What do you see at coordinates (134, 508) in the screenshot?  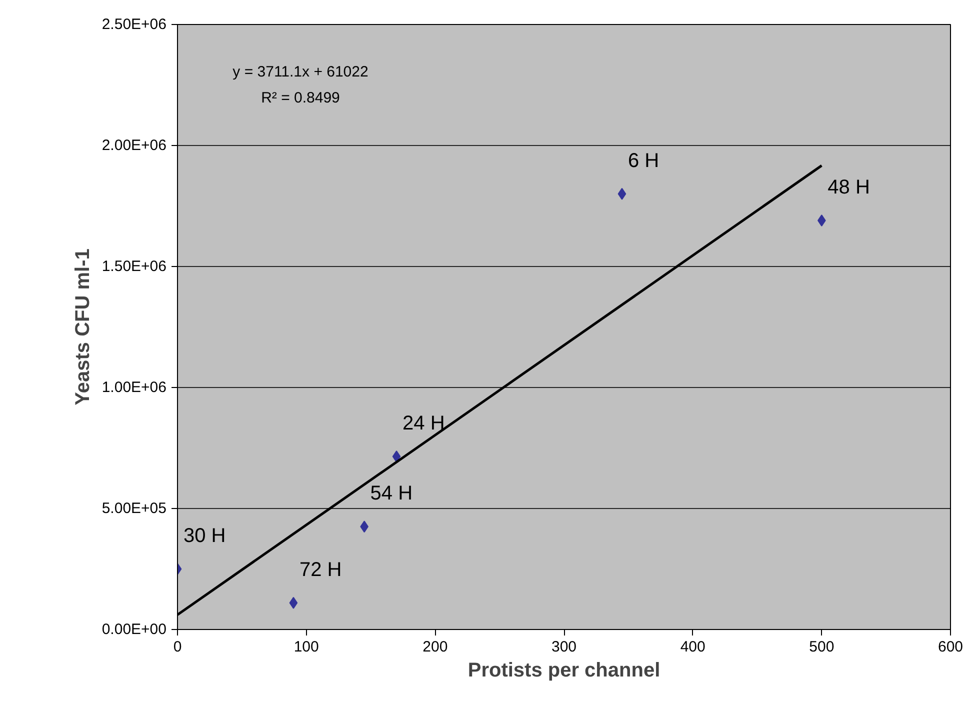 I see `y-tick-label: 5.00E+05` at bounding box center [134, 508].